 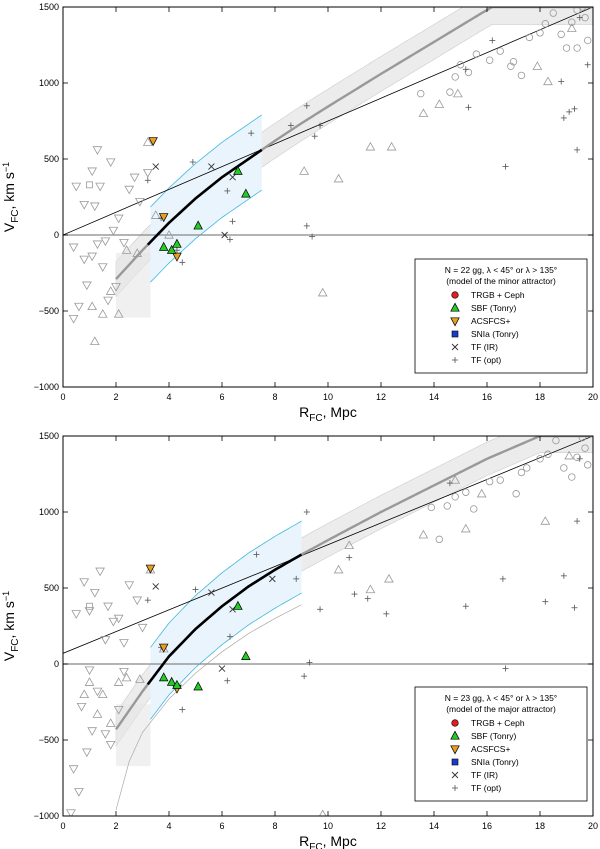 I want to click on legend-subtitle: (model of the minor attractor), so click(x=501, y=281).